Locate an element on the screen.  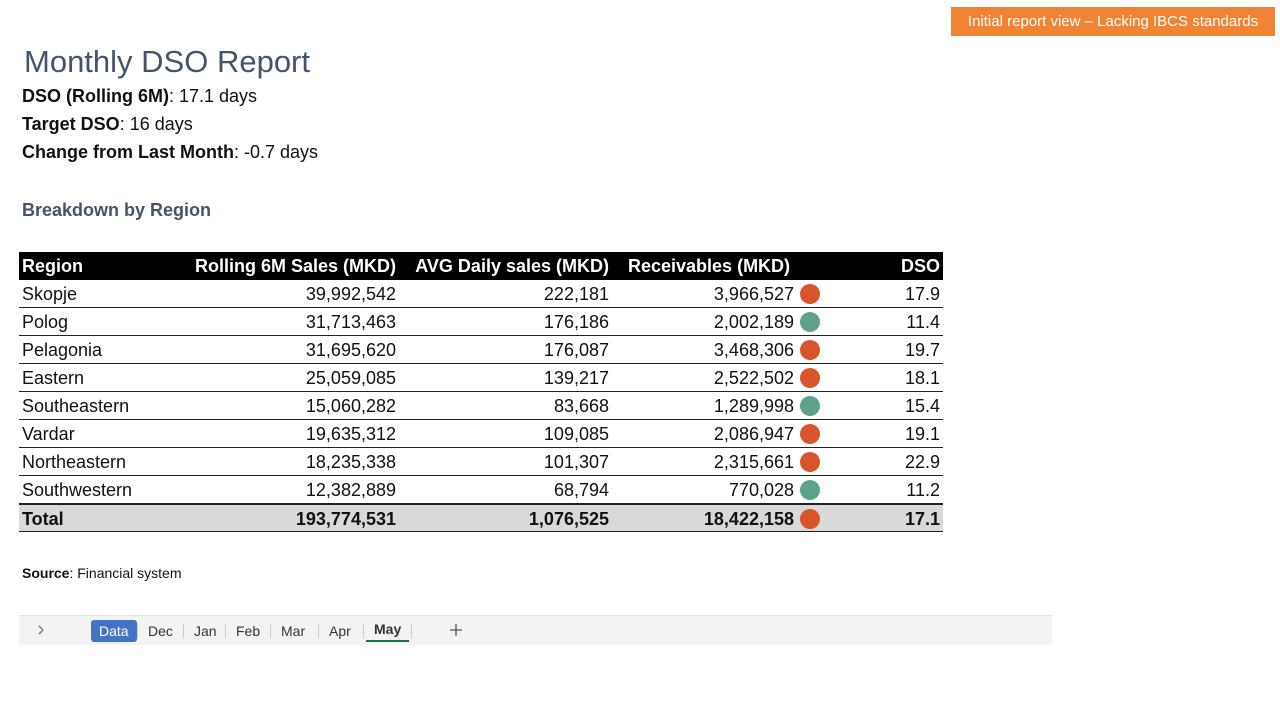
source-note: Source: Financial system is located at coordinates (102, 573).